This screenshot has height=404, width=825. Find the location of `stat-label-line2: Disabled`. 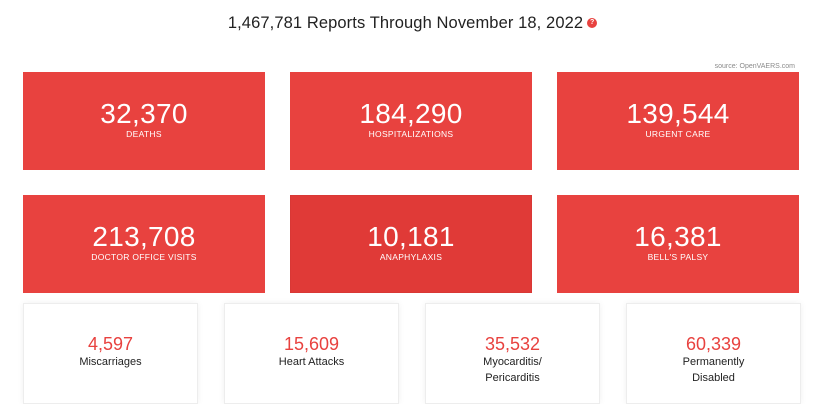

stat-label-line2: Disabled is located at coordinates (713, 378).